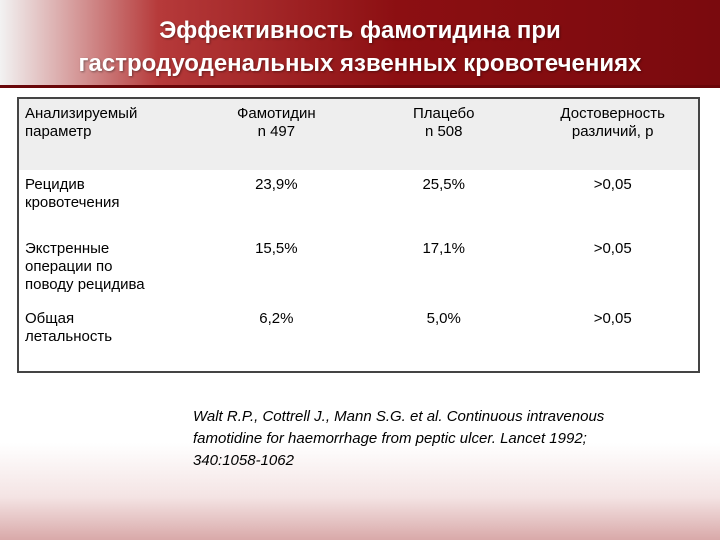 The image size is (720, 540). I want to click on row-parameter: Общая летальность, so click(105, 338).